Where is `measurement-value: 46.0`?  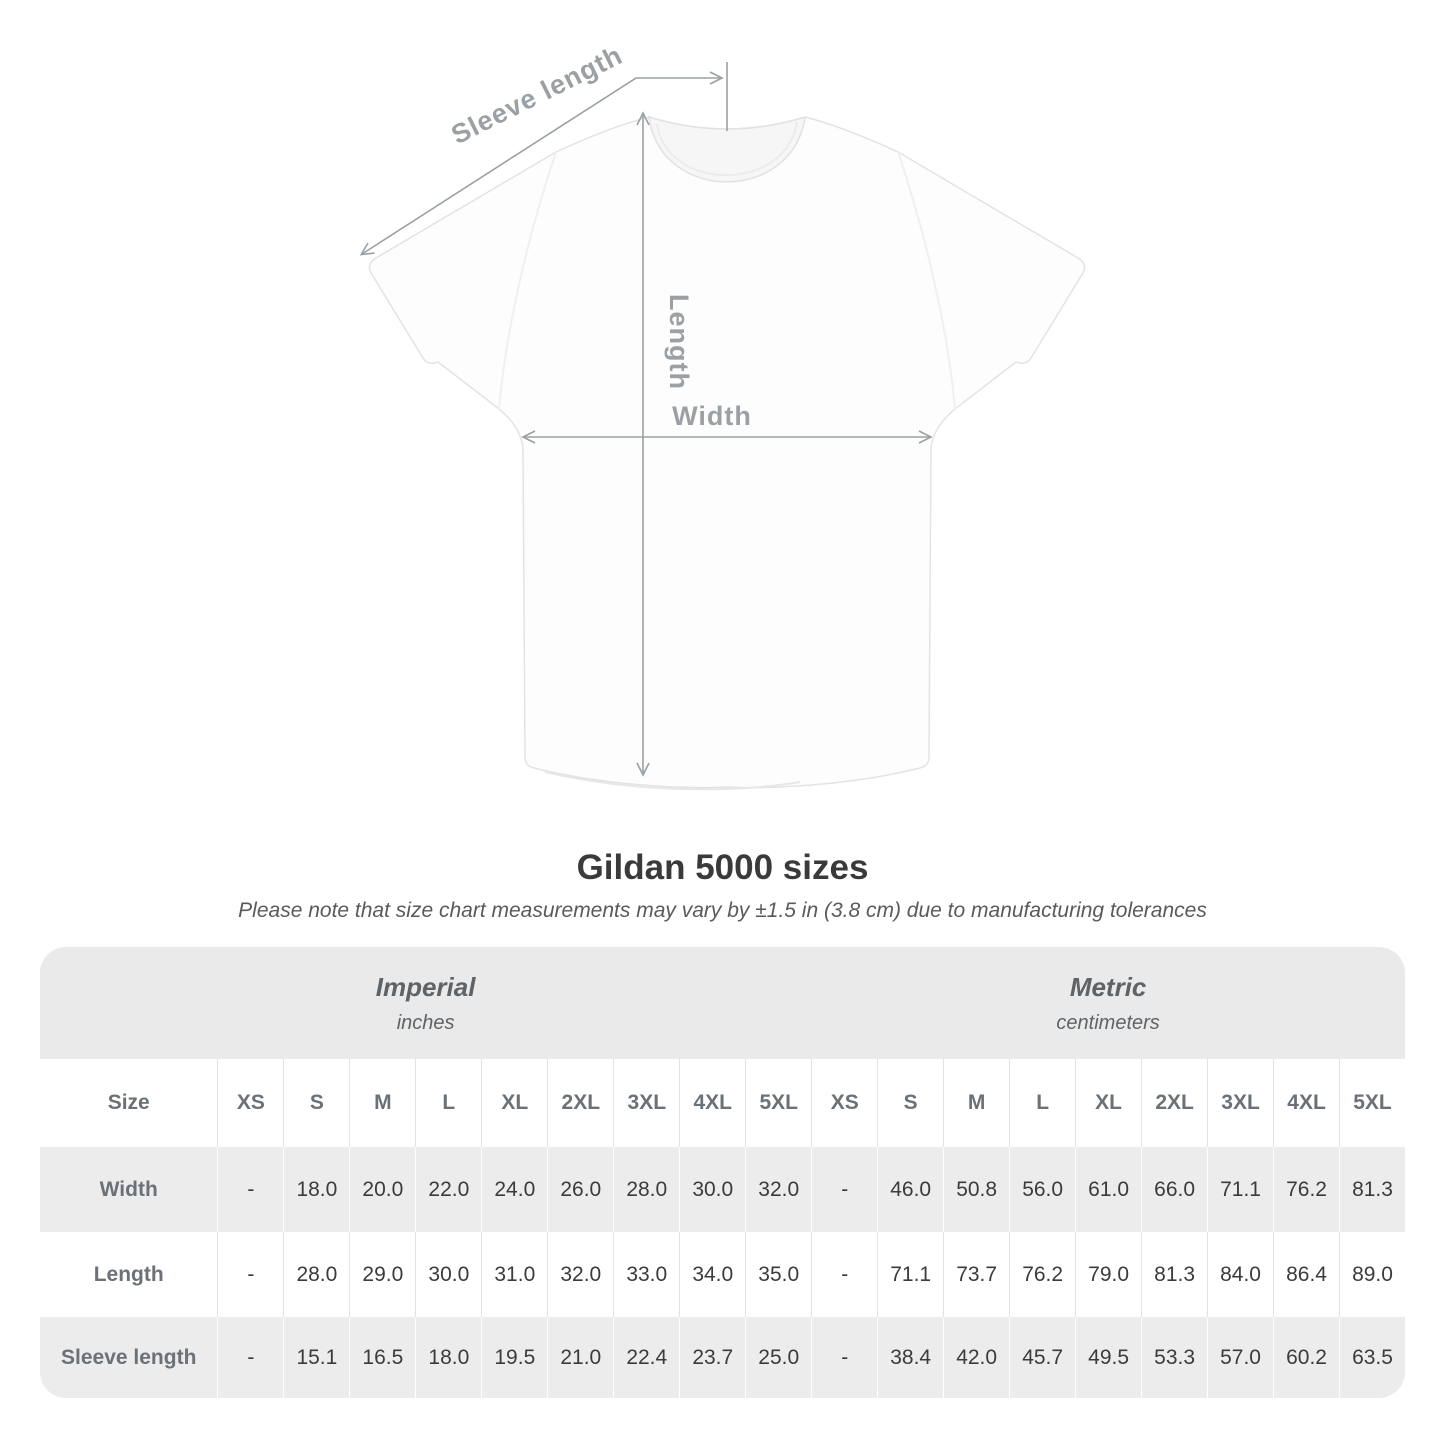
measurement-value: 46.0 is located at coordinates (910, 1189).